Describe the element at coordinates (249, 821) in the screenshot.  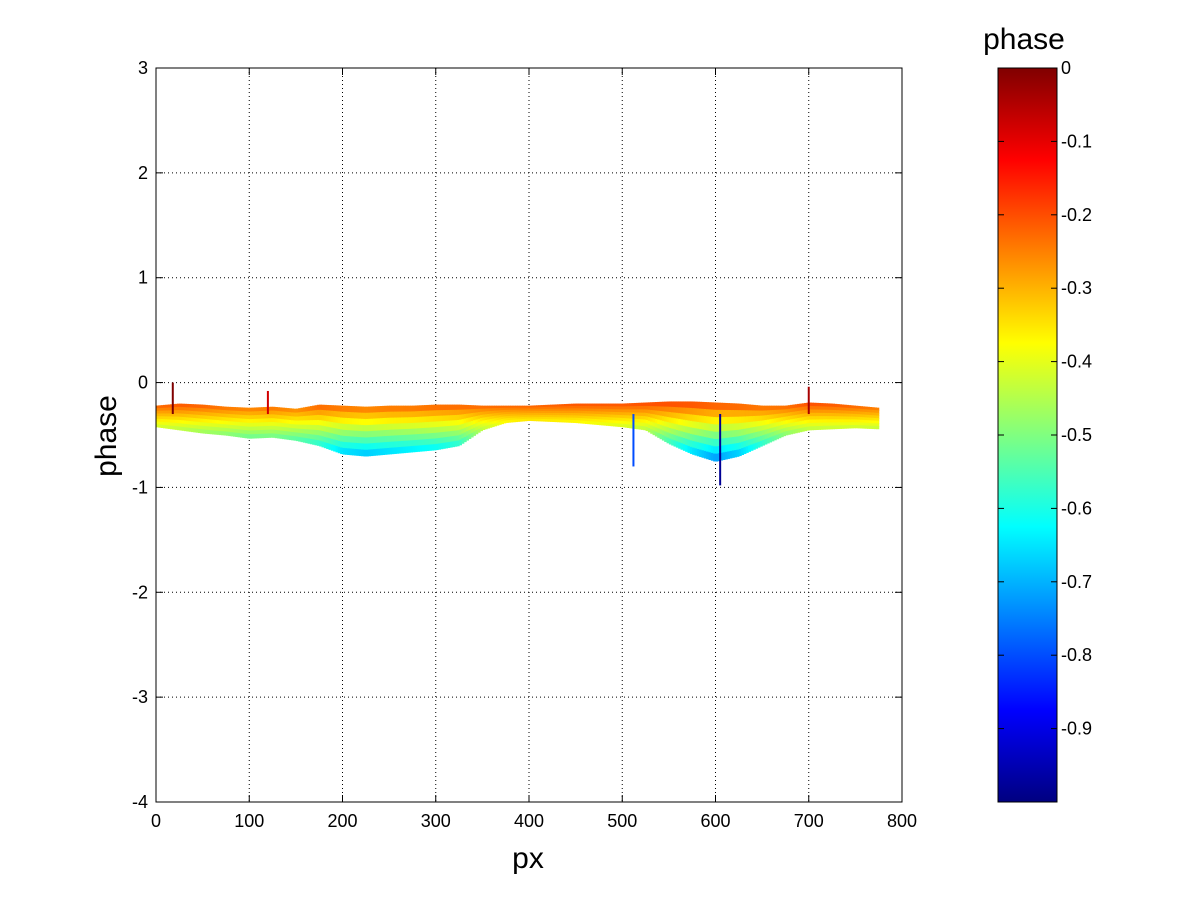
I see `x-tick-label: 100` at that location.